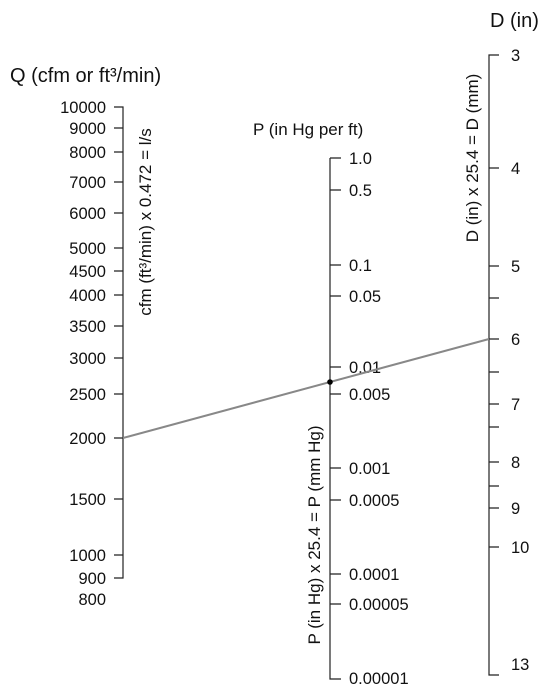 This screenshot has height=690, width=551. What do you see at coordinates (472, 158) in the screenshot?
I see `d-conversion-note: D (in) x 25.4 = D (mm)` at bounding box center [472, 158].